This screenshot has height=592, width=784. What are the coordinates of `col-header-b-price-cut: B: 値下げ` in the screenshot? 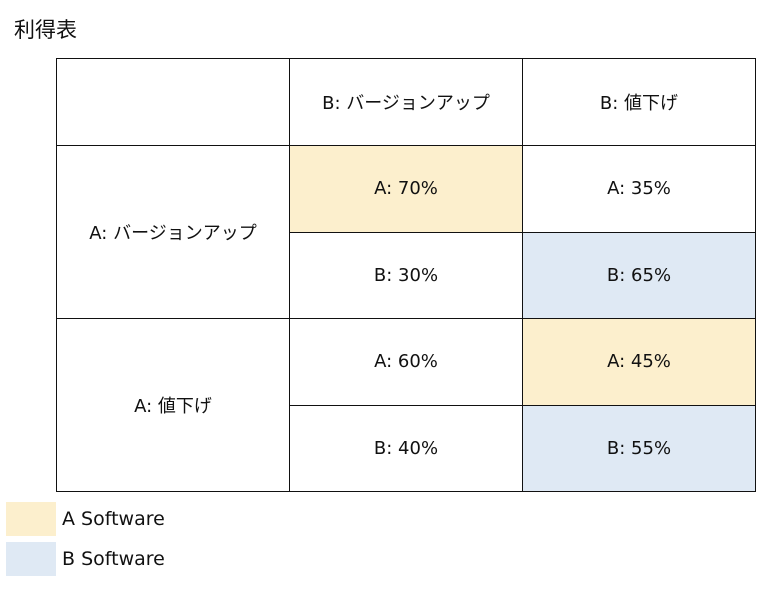 It's located at (639, 102).